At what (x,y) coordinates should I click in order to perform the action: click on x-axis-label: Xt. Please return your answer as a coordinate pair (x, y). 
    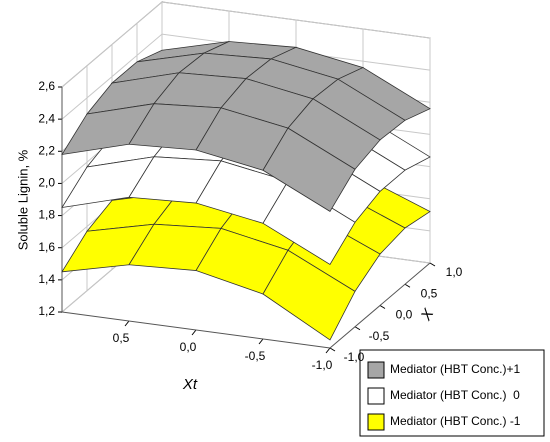
    Looking at the image, I should click on (190, 384).